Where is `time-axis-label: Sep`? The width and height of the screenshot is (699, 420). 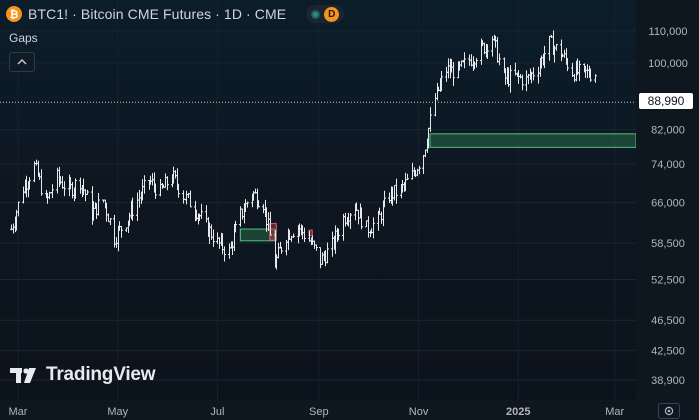
time-axis-label: Sep is located at coordinates (319, 412).